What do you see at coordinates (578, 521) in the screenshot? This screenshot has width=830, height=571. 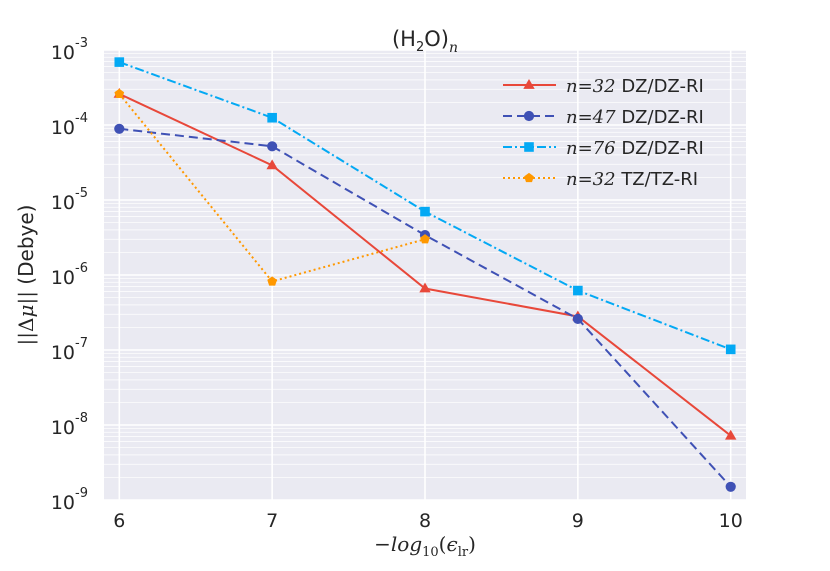 I see `x-tick-label: 9` at bounding box center [578, 521].